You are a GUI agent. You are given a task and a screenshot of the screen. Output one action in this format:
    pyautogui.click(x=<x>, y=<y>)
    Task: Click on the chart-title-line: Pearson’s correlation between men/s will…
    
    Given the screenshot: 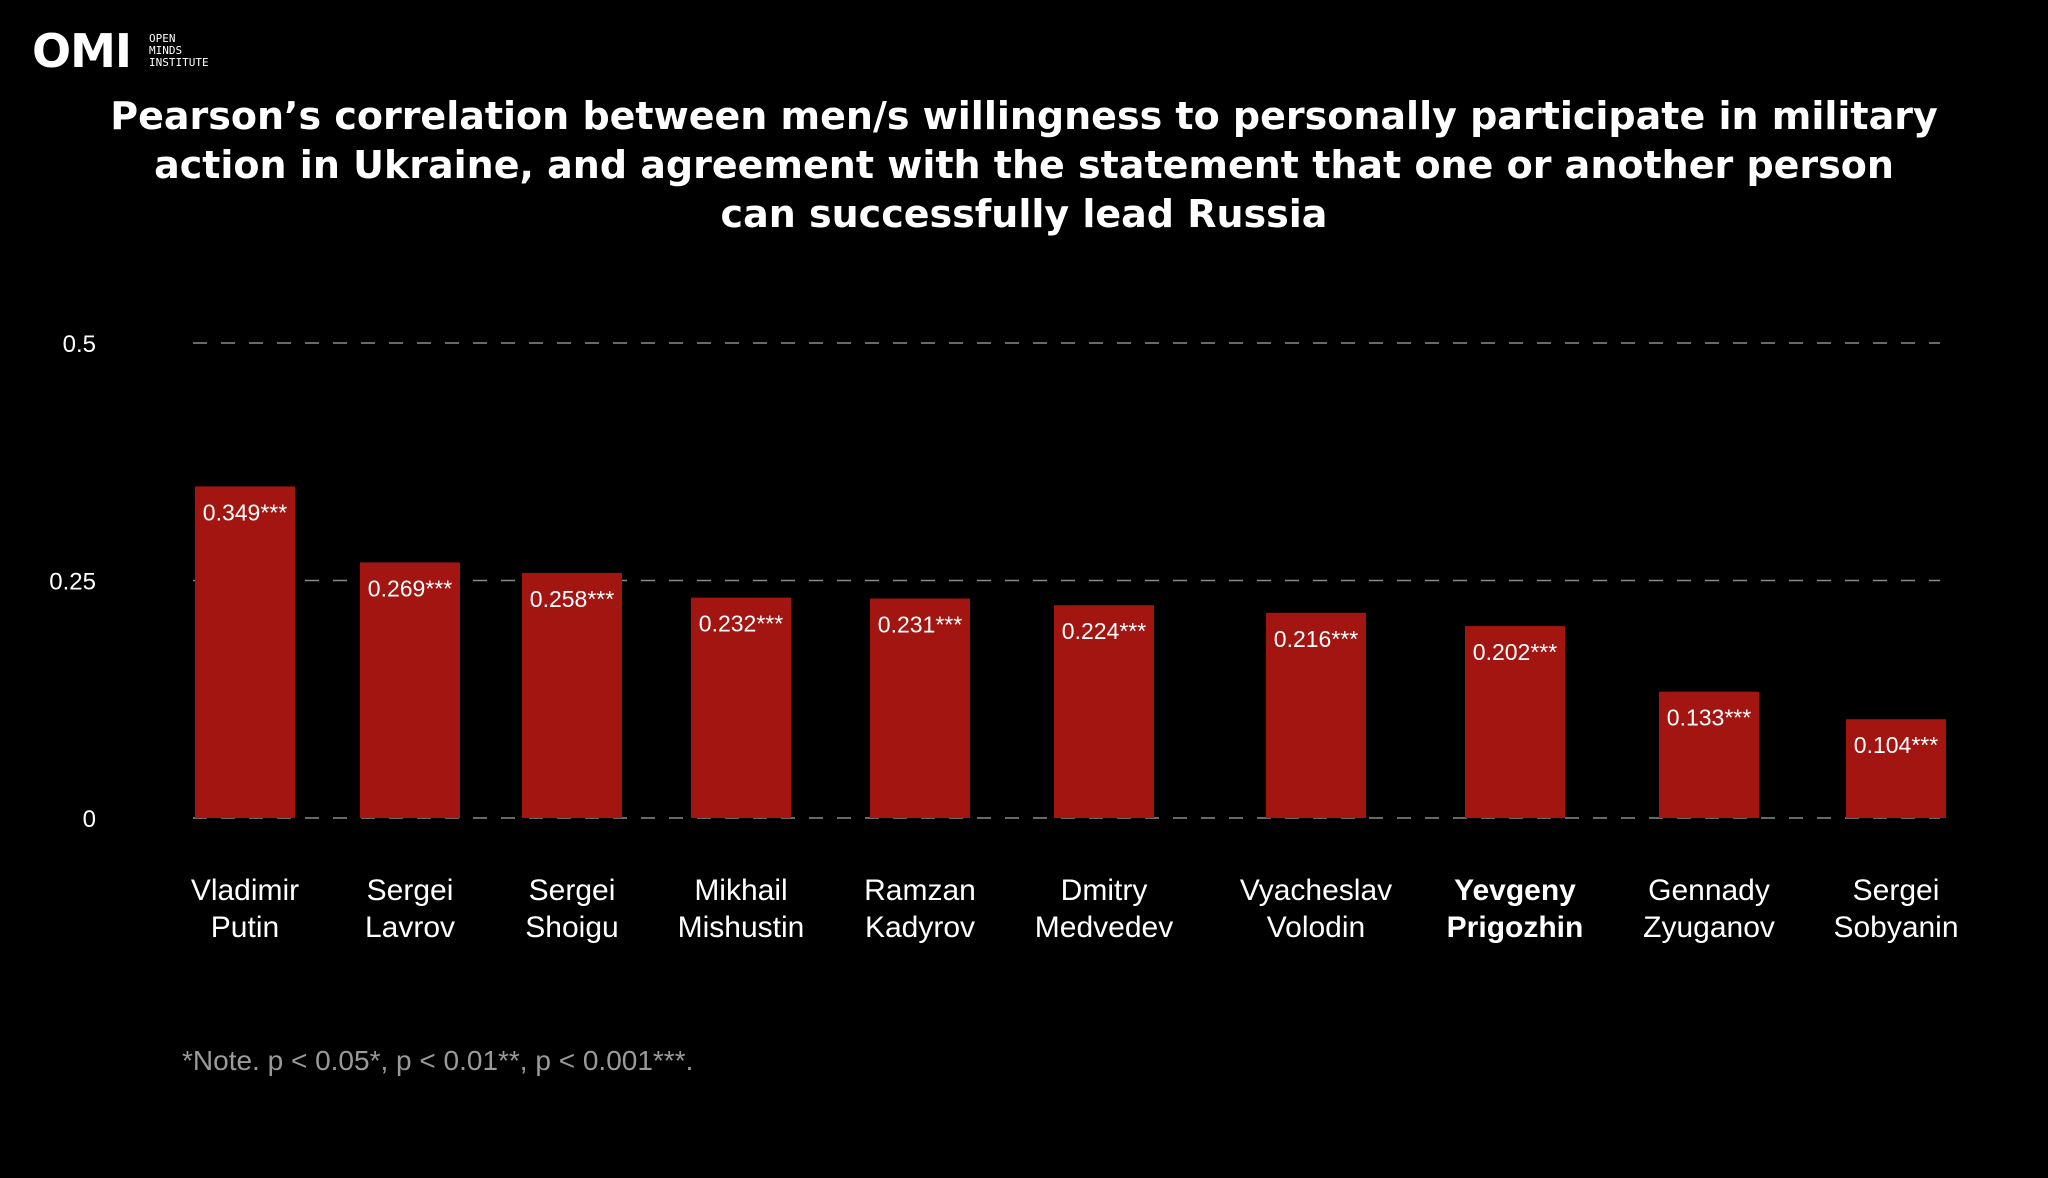 What is the action you would take?
    pyautogui.click(x=1024, y=116)
    